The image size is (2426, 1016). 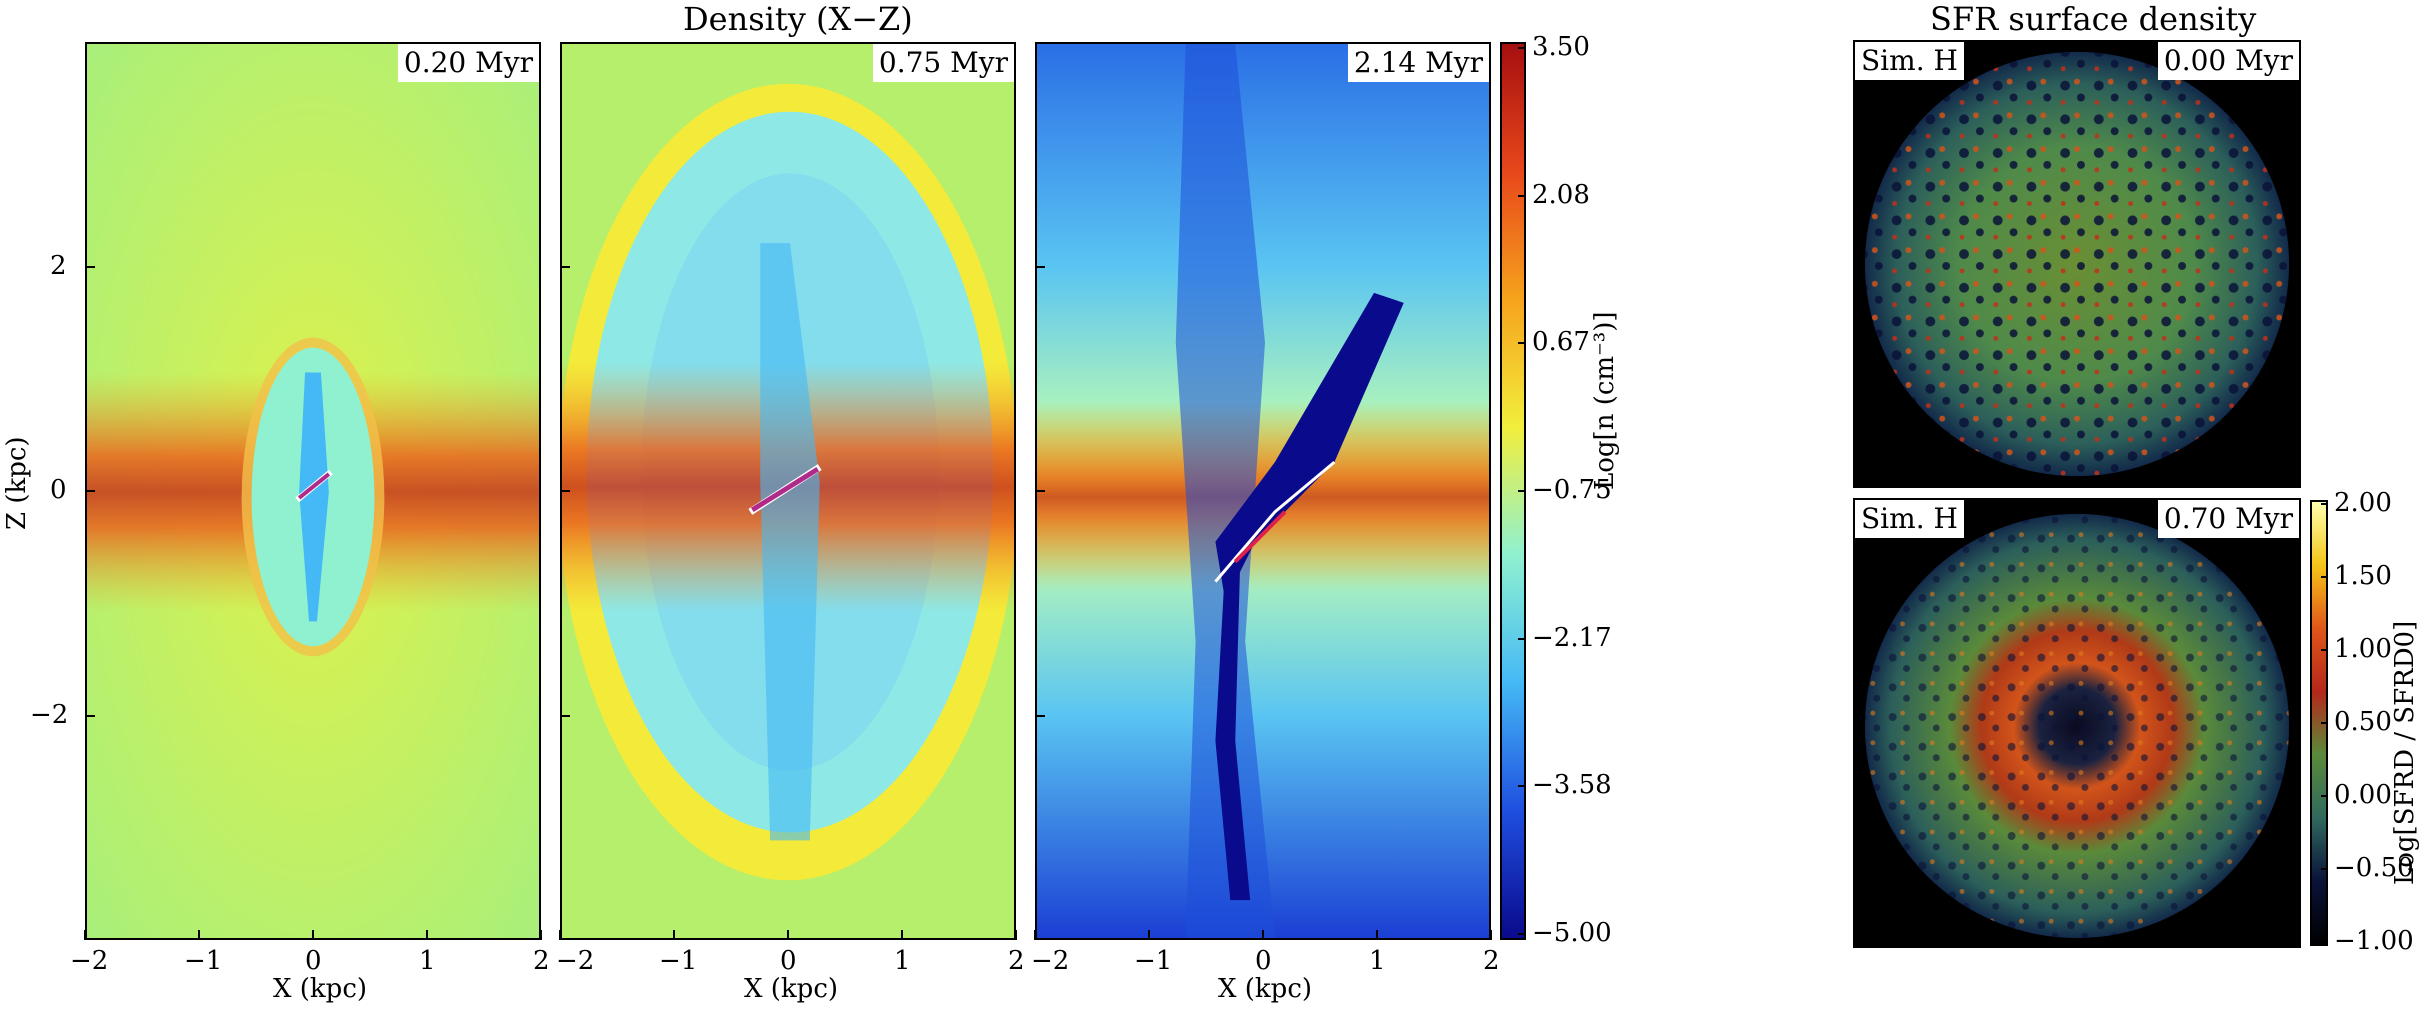 I want to click on sfr-title: SFR surface density, so click(x=2093, y=19).